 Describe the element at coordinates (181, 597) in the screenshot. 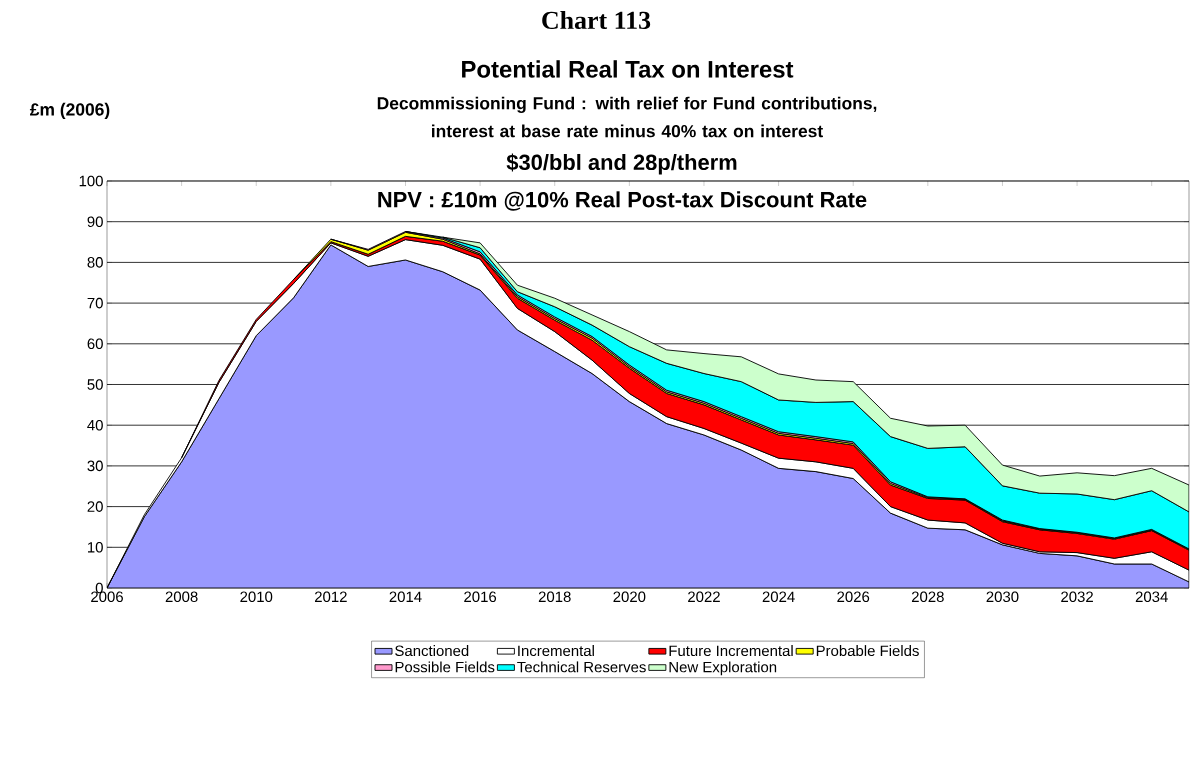

I see `x-tick-label: 2008` at that location.